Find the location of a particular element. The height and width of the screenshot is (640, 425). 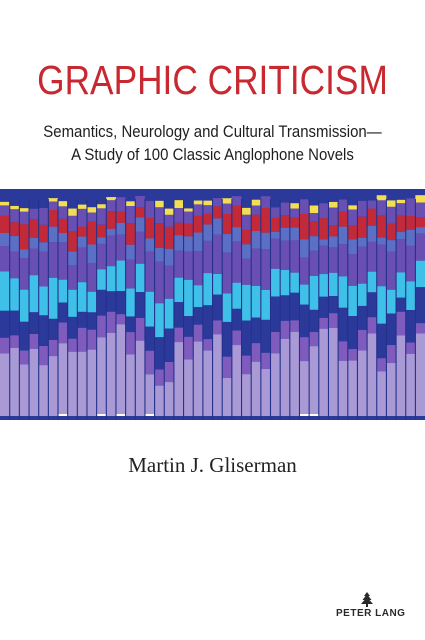

book-subtitle-line-2: A Study of 100 Classic Anglophone Novels is located at coordinates (212, 154).